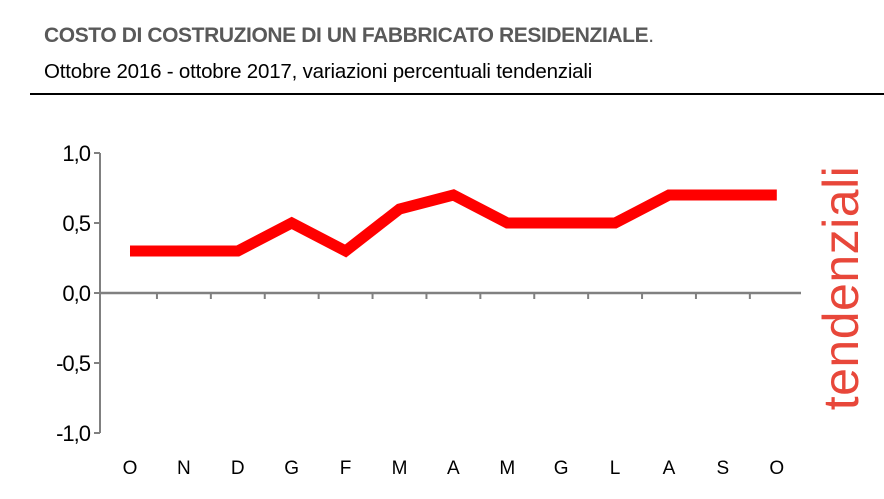 Image resolution: width=884 pixels, height=499 pixels. What do you see at coordinates (238, 468) in the screenshot?
I see `x-tick-label: D` at bounding box center [238, 468].